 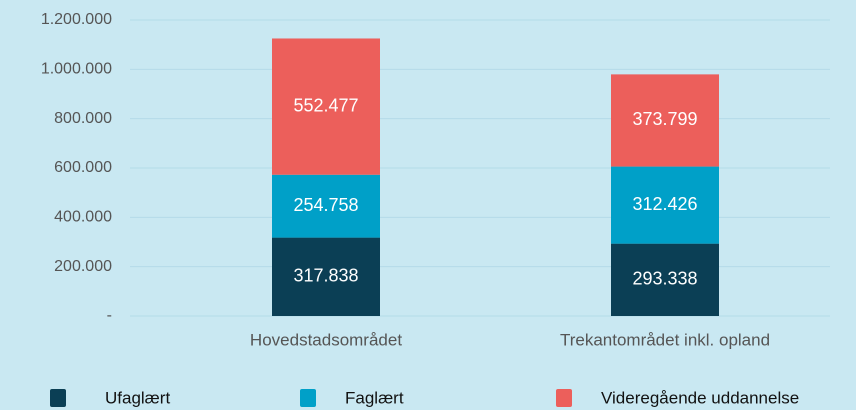 What do you see at coordinates (83, 217) in the screenshot?
I see `y-tick-label: 400.000` at bounding box center [83, 217].